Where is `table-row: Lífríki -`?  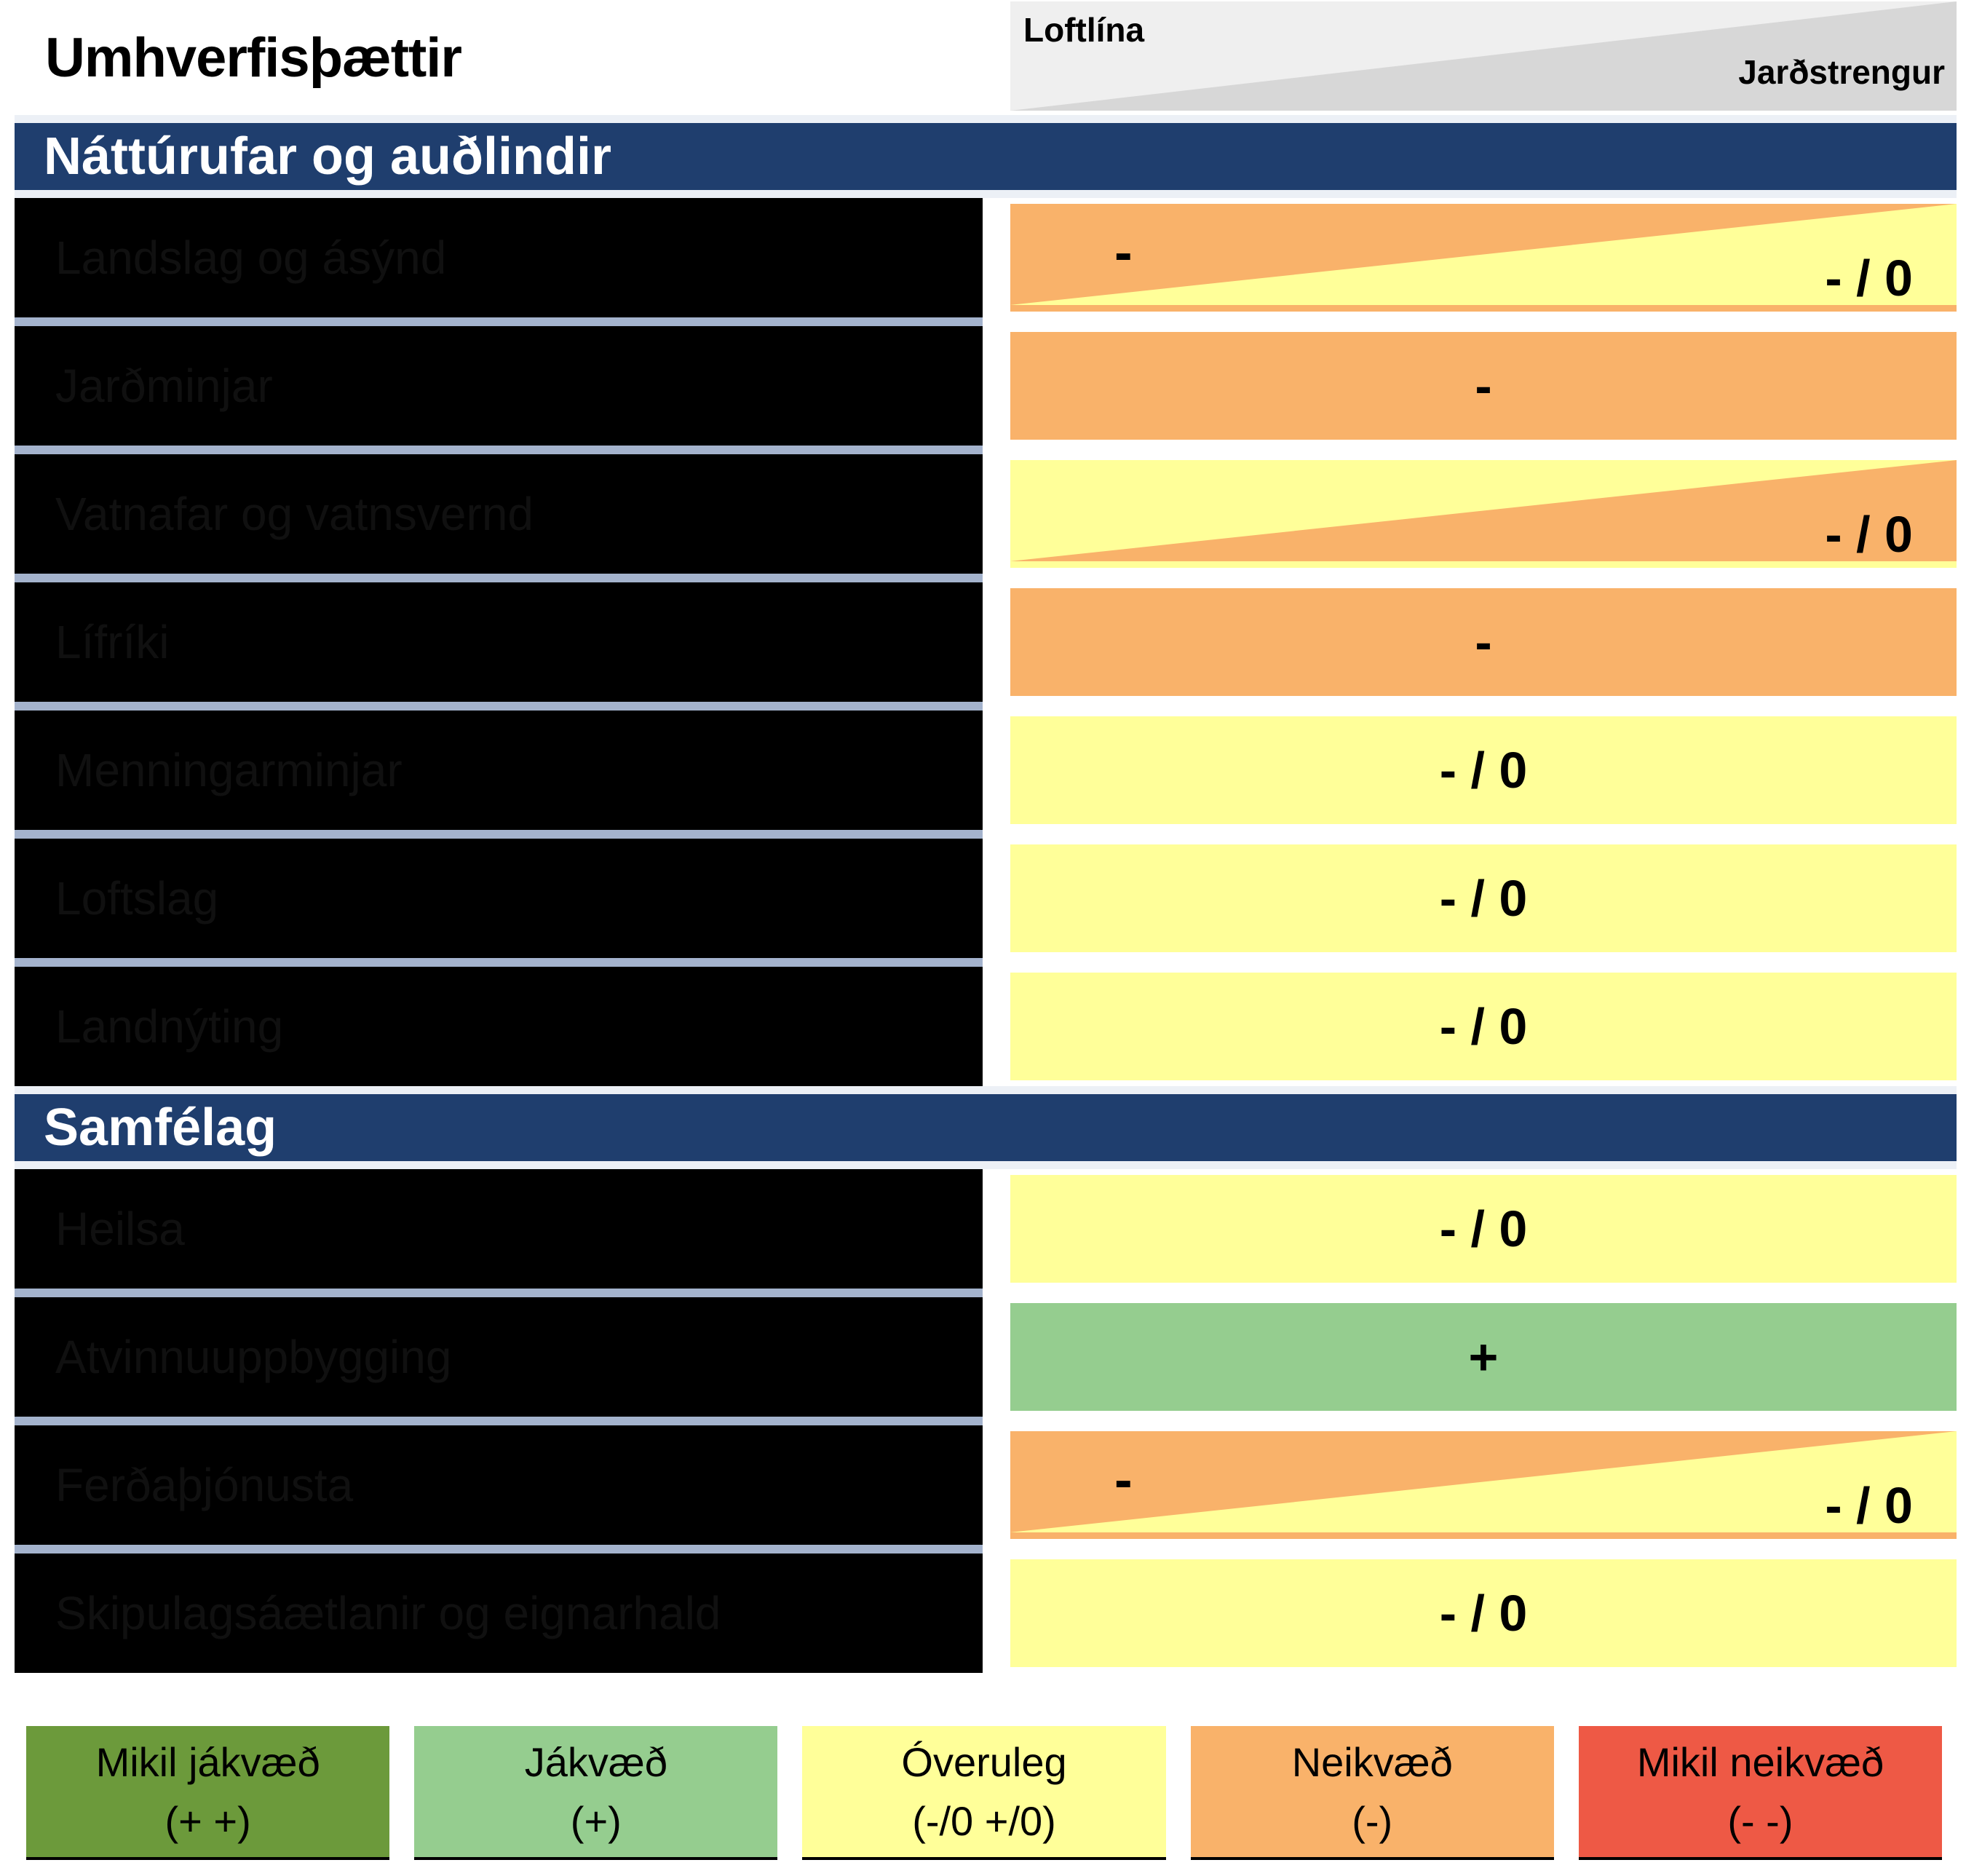
table-row: Lífríki - is located at coordinates (986, 642).